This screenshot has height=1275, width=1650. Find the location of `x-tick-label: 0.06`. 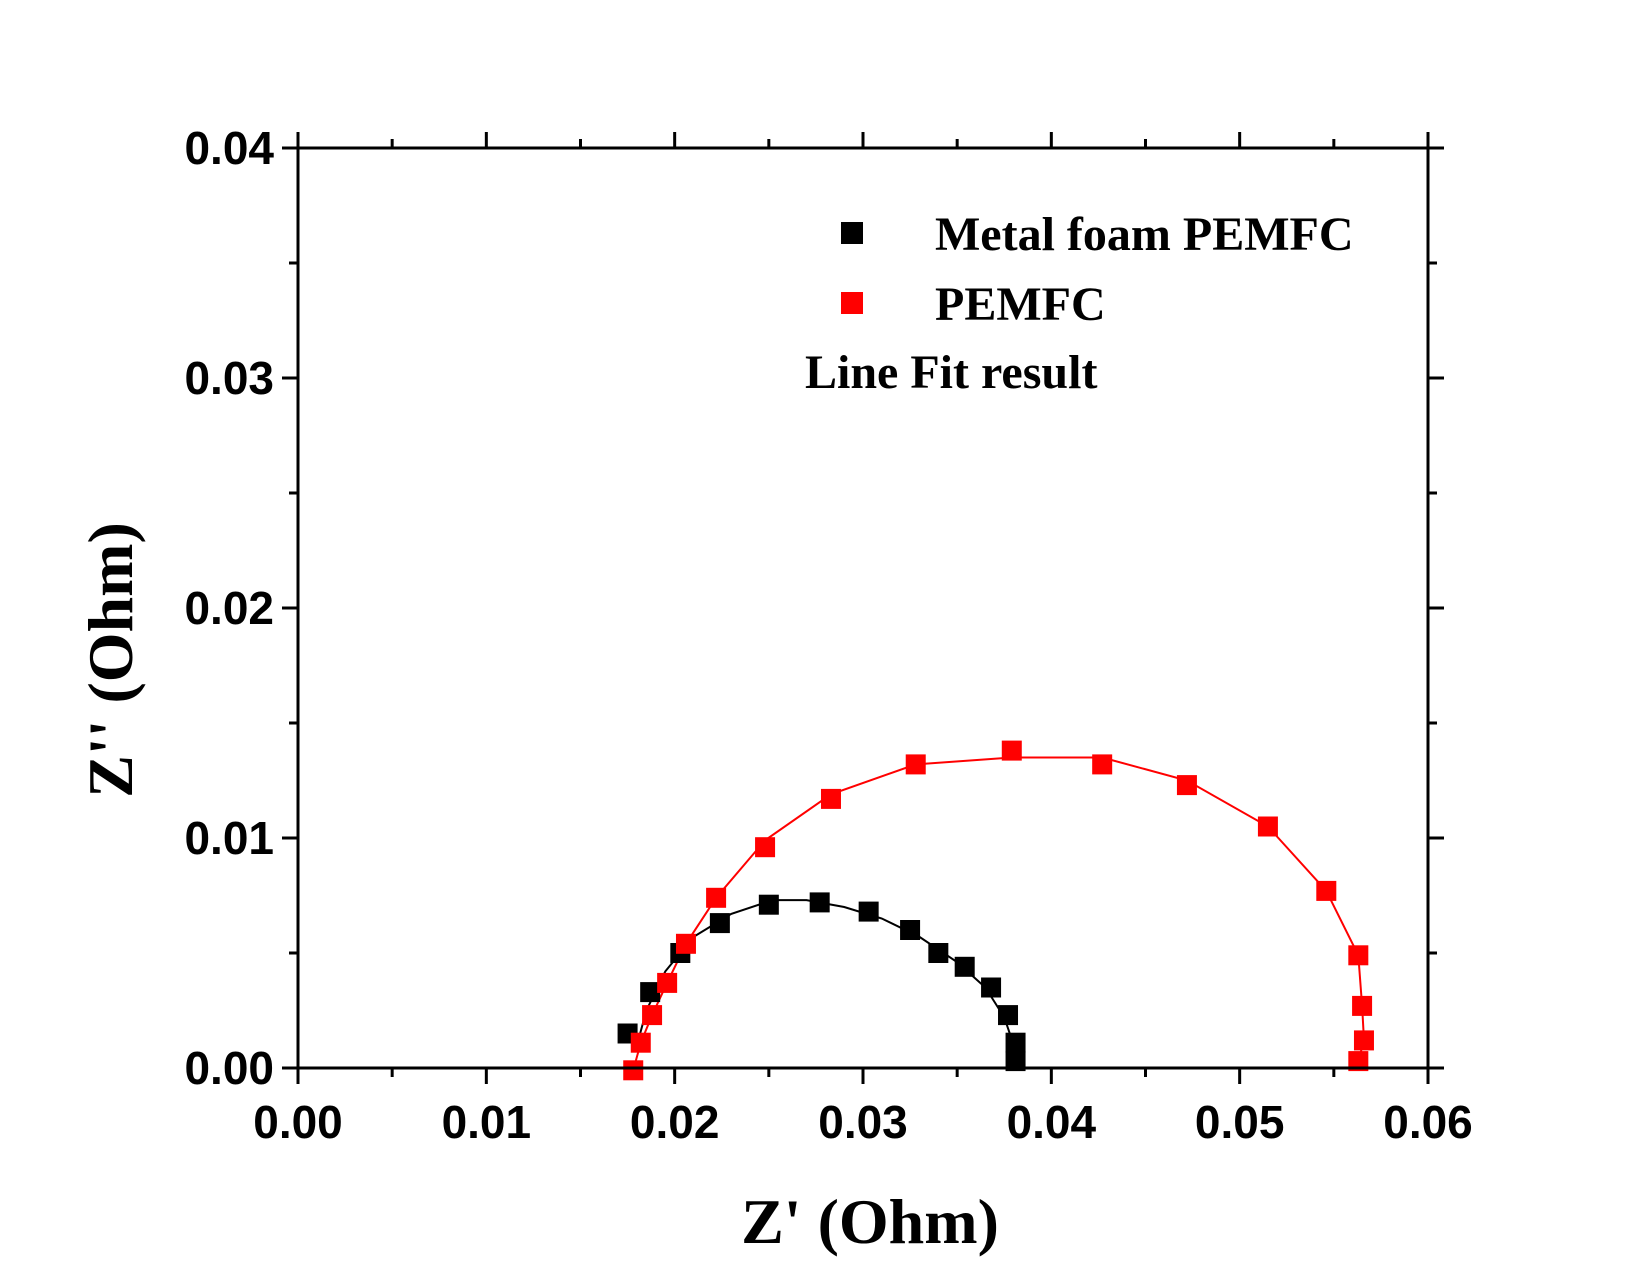

x-tick-label: 0.06 is located at coordinates (1428, 1122).